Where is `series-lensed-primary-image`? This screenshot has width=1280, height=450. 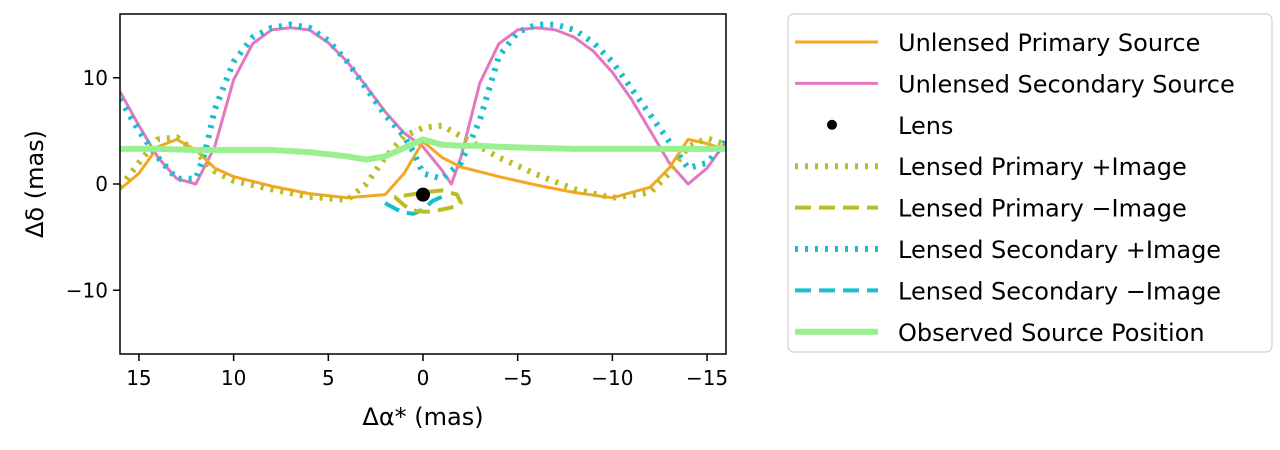 series-lensed-primary-image is located at coordinates (428, 201).